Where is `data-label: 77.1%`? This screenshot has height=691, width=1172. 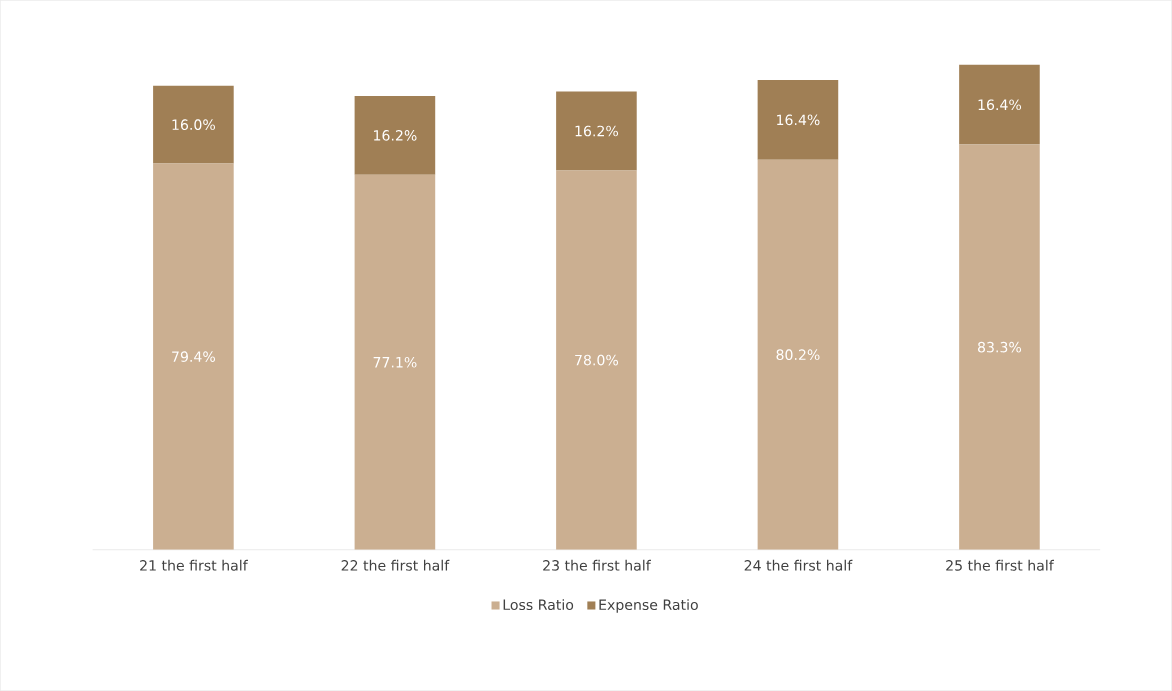
data-label: 77.1% is located at coordinates (395, 362).